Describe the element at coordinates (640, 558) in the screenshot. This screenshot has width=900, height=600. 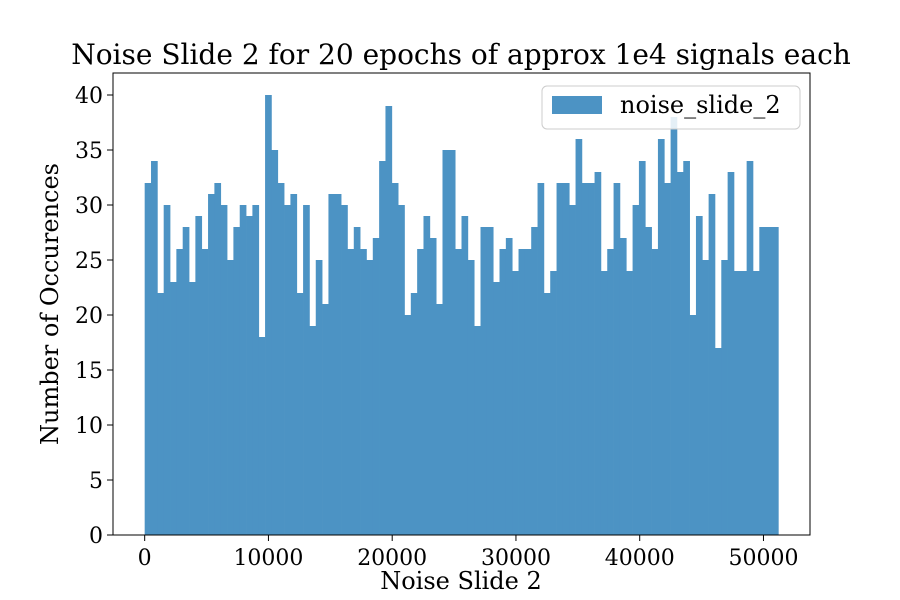
I see `x-tick-label: 40000` at that location.